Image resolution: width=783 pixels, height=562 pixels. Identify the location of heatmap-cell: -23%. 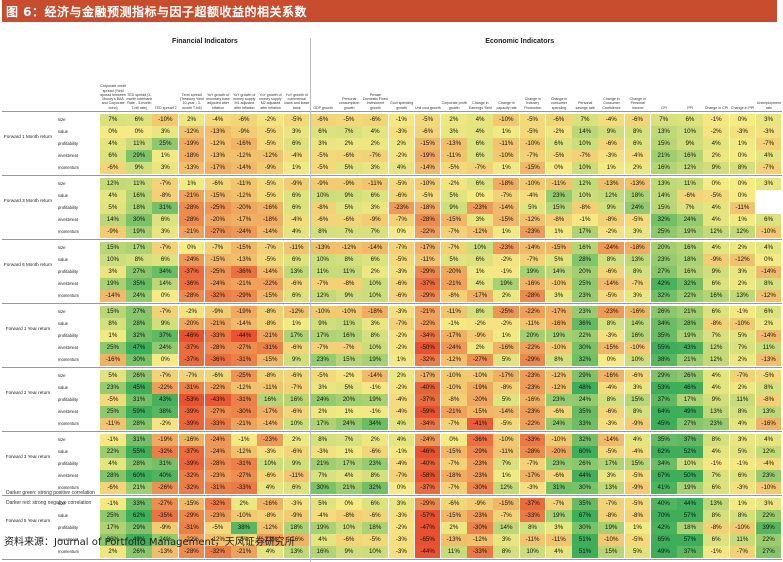
(532, 388).